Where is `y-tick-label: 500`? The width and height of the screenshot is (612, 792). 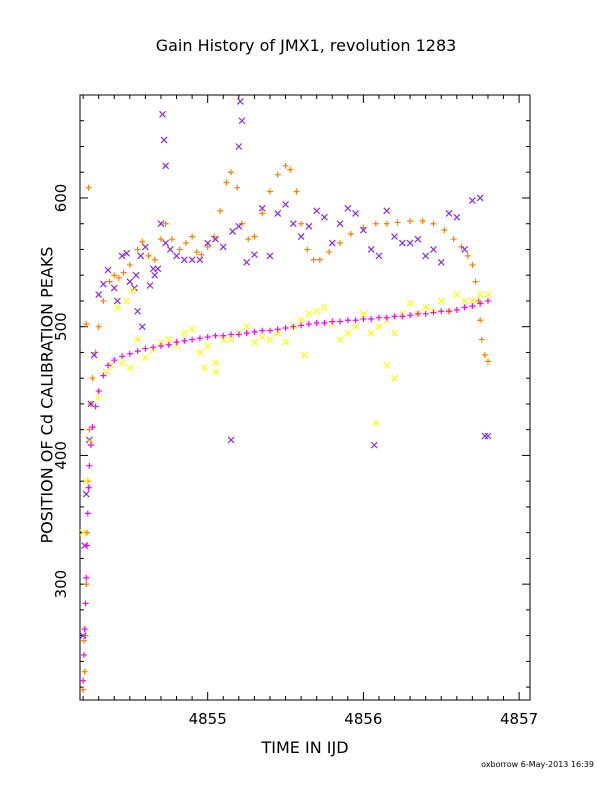
y-tick-label: 500 is located at coordinates (61, 326).